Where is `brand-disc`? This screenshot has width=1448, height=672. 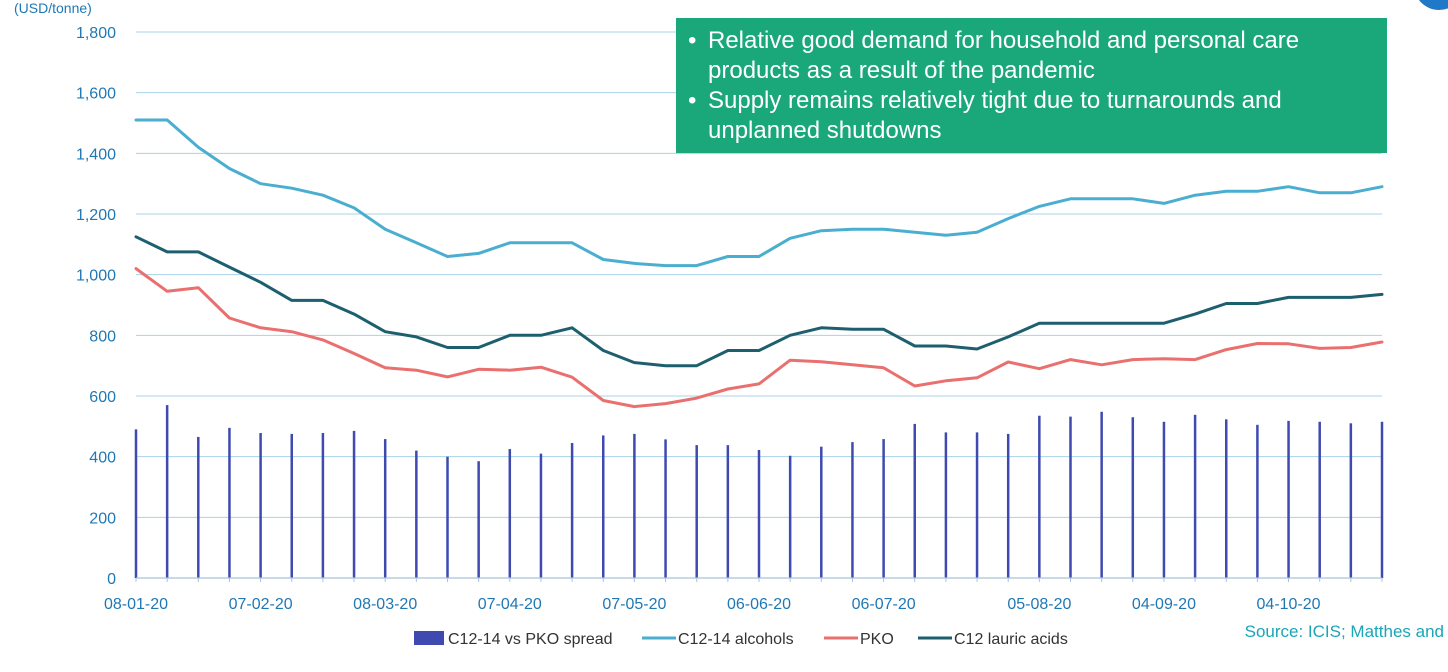 brand-disc is located at coordinates (1431, 5).